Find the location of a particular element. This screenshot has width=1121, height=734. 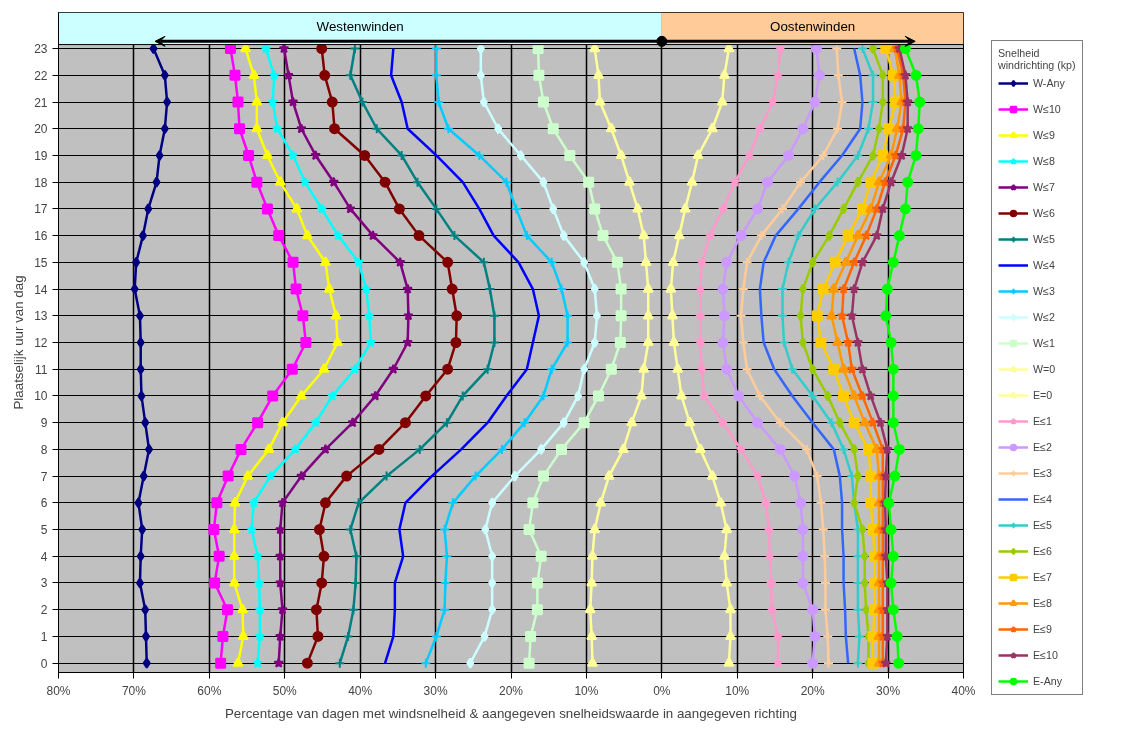

y-tick-label: 8 is located at coordinates (44, 449).